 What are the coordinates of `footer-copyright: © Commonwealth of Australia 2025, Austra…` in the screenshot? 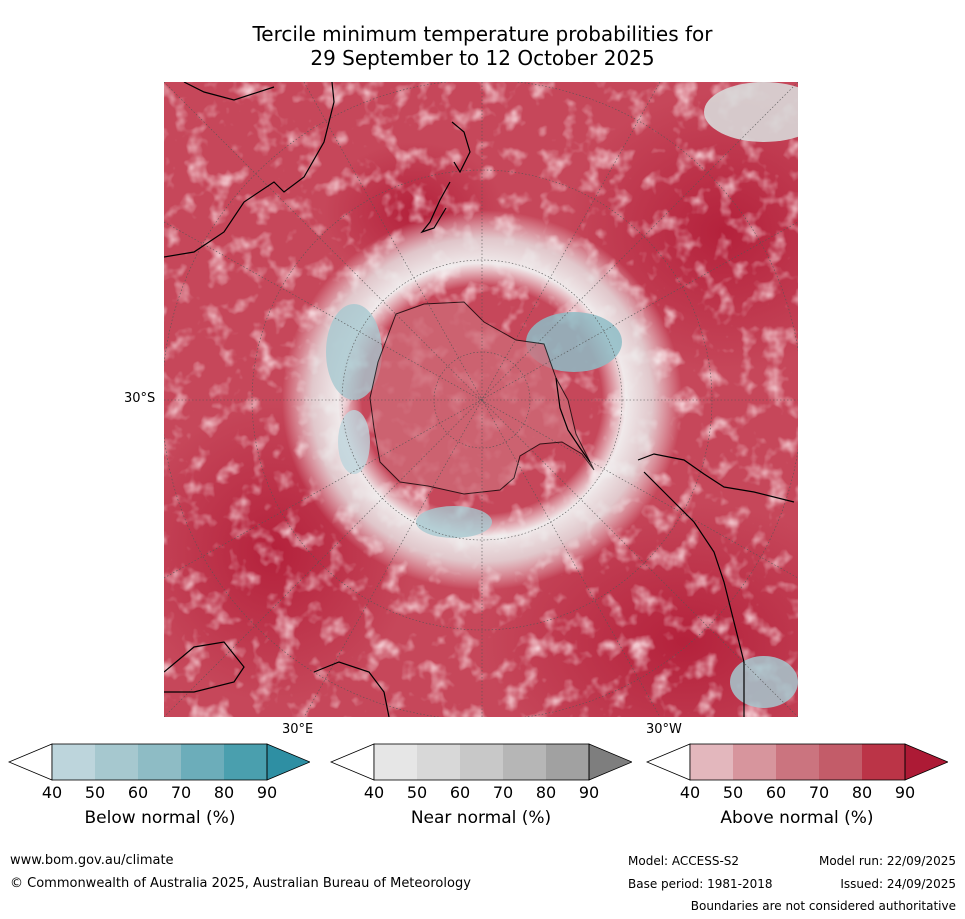 It's located at (240, 883).